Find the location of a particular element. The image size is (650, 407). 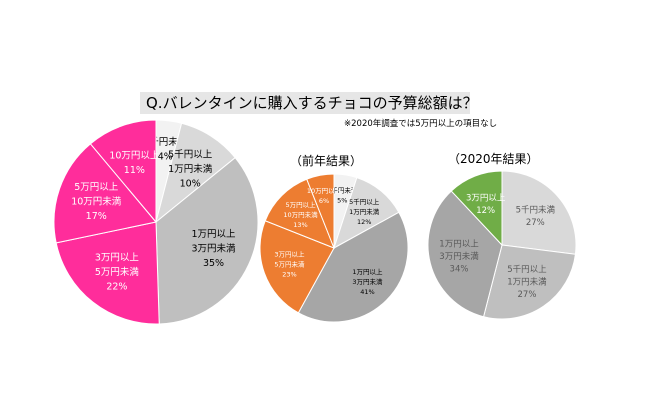

slice-label-current-5: 10万円以上 11% is located at coordinates (134, 164).